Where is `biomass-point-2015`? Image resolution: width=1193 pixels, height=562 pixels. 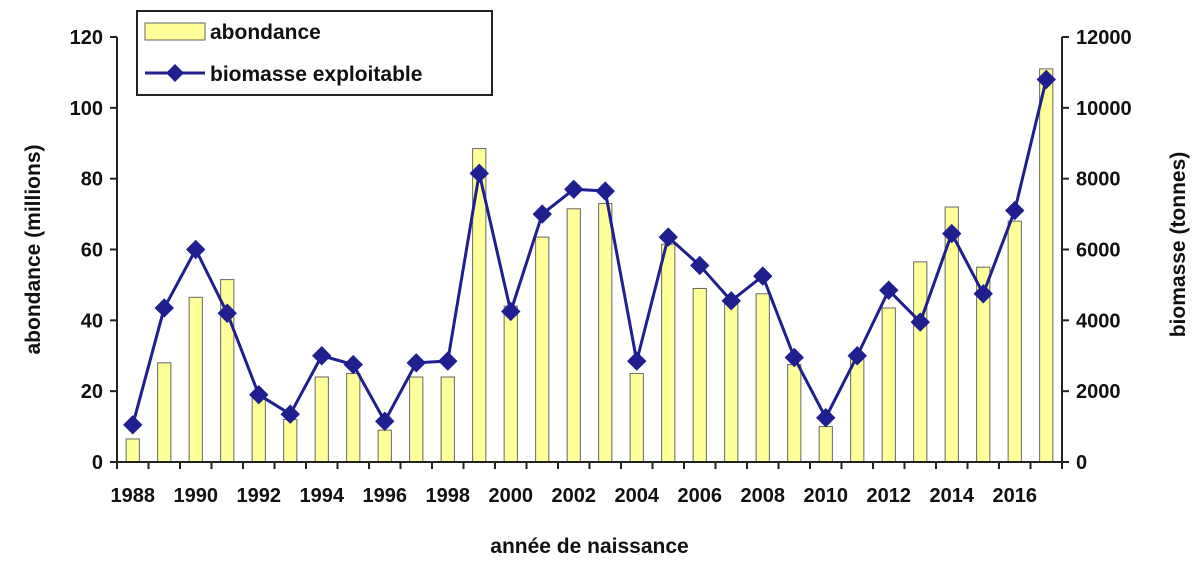 biomass-point-2015 is located at coordinates (983, 294).